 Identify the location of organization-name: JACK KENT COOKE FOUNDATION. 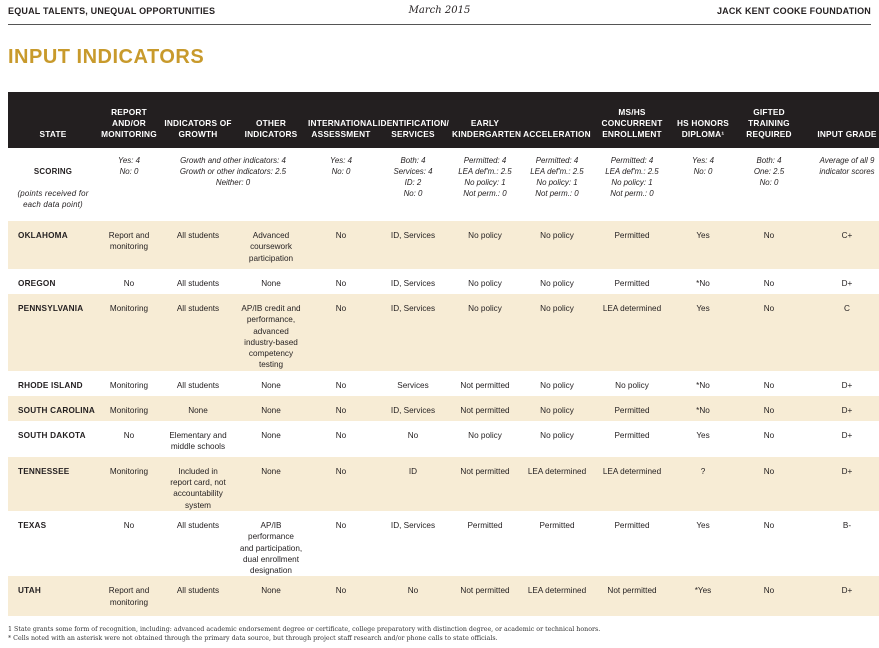
(793, 11).